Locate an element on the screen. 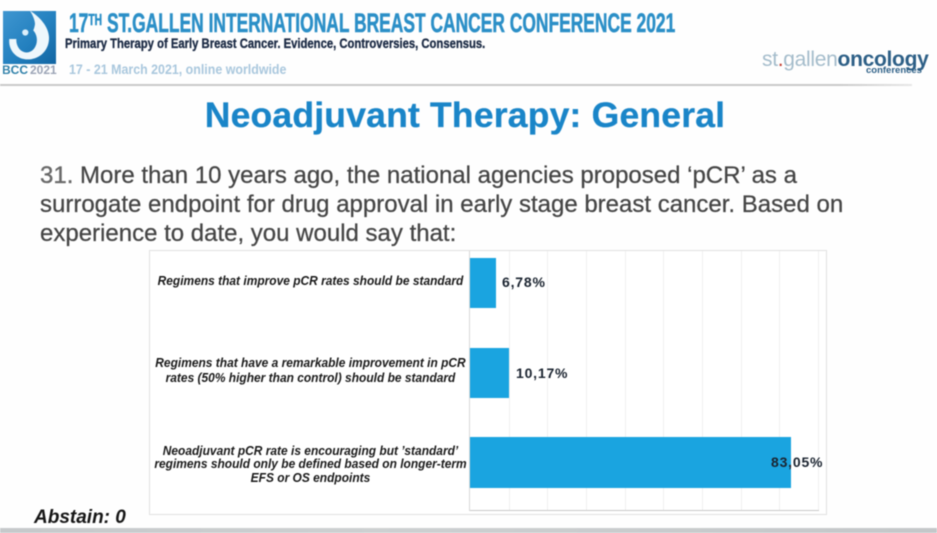  svg-text: 2021 is located at coordinates (43, 70).